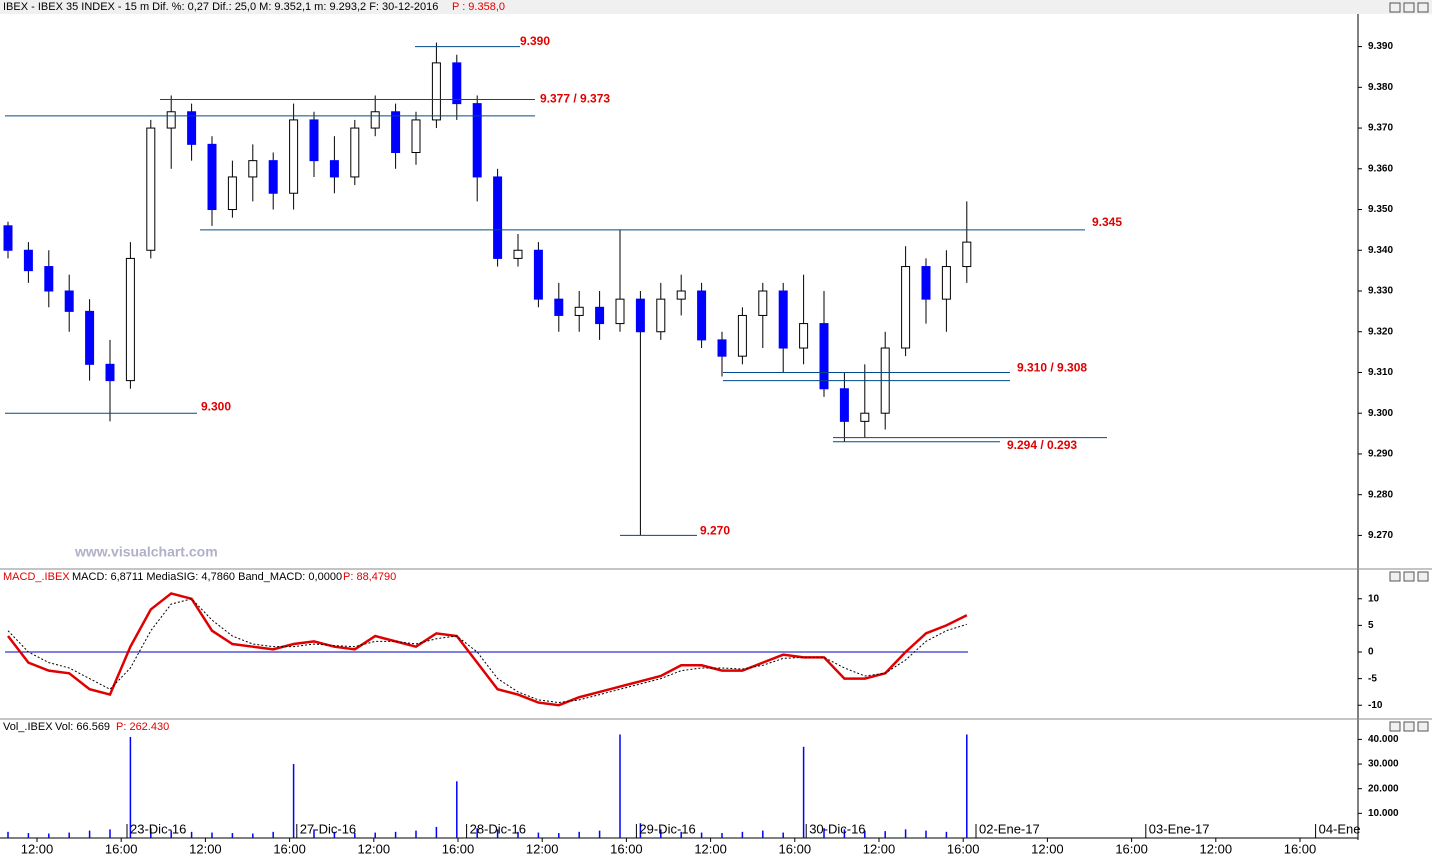 The height and width of the screenshot is (857, 1432). Describe the element at coordinates (1380, 87) in the screenshot. I see `y-tick-label: 9.380` at that location.